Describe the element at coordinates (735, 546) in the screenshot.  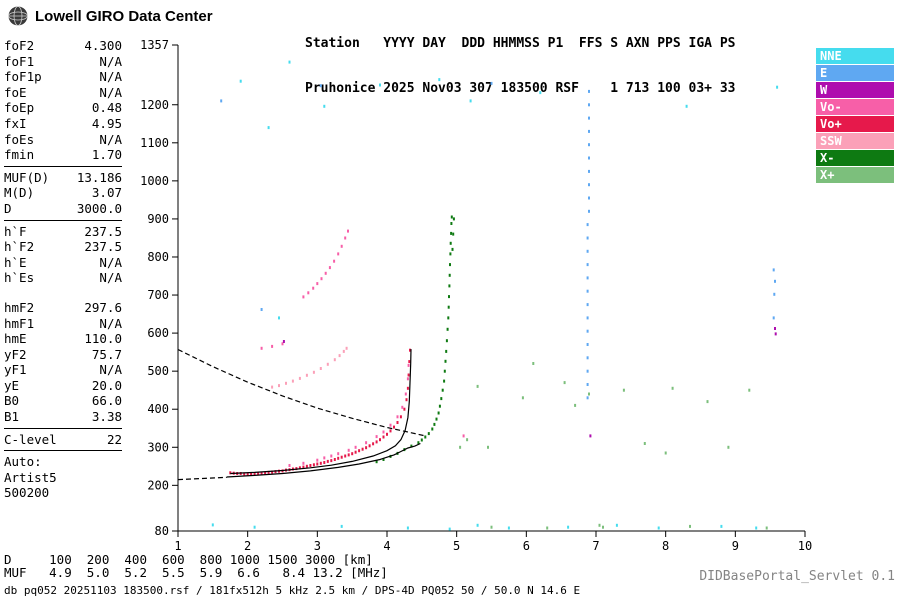
I see `x-tick-label: 9` at that location.